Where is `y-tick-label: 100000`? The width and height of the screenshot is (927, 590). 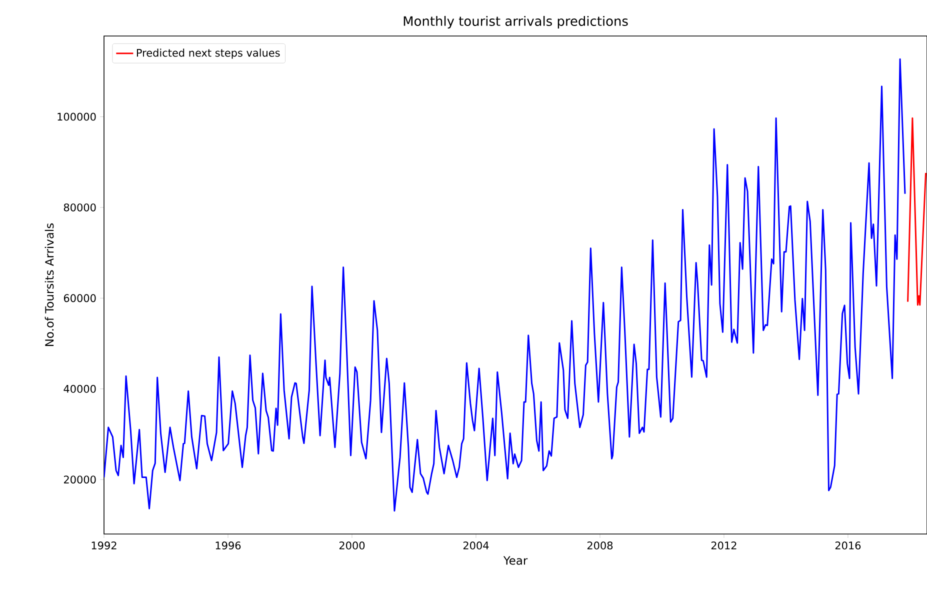
y-tick-label: 100000 is located at coordinates (77, 116).